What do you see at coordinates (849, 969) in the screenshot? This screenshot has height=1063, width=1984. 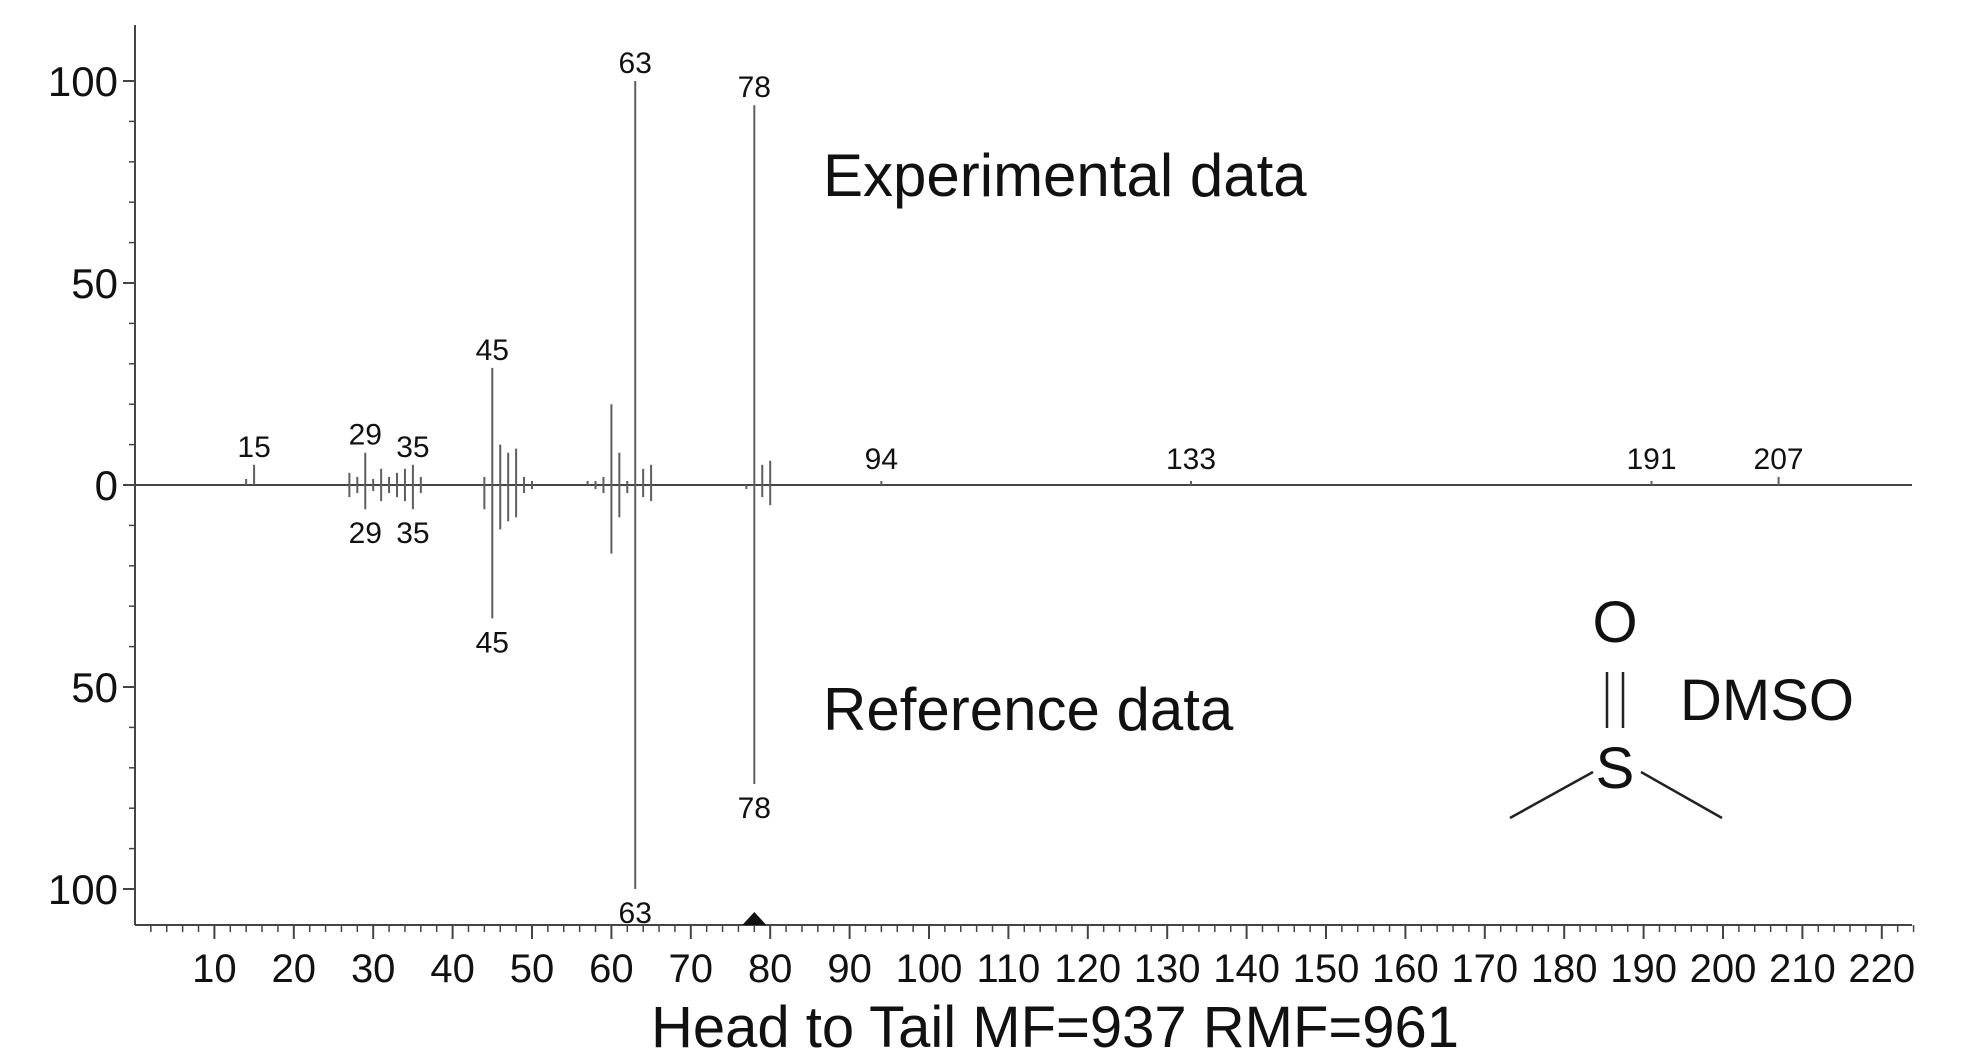 I see `x-tick-label: 90` at bounding box center [849, 969].